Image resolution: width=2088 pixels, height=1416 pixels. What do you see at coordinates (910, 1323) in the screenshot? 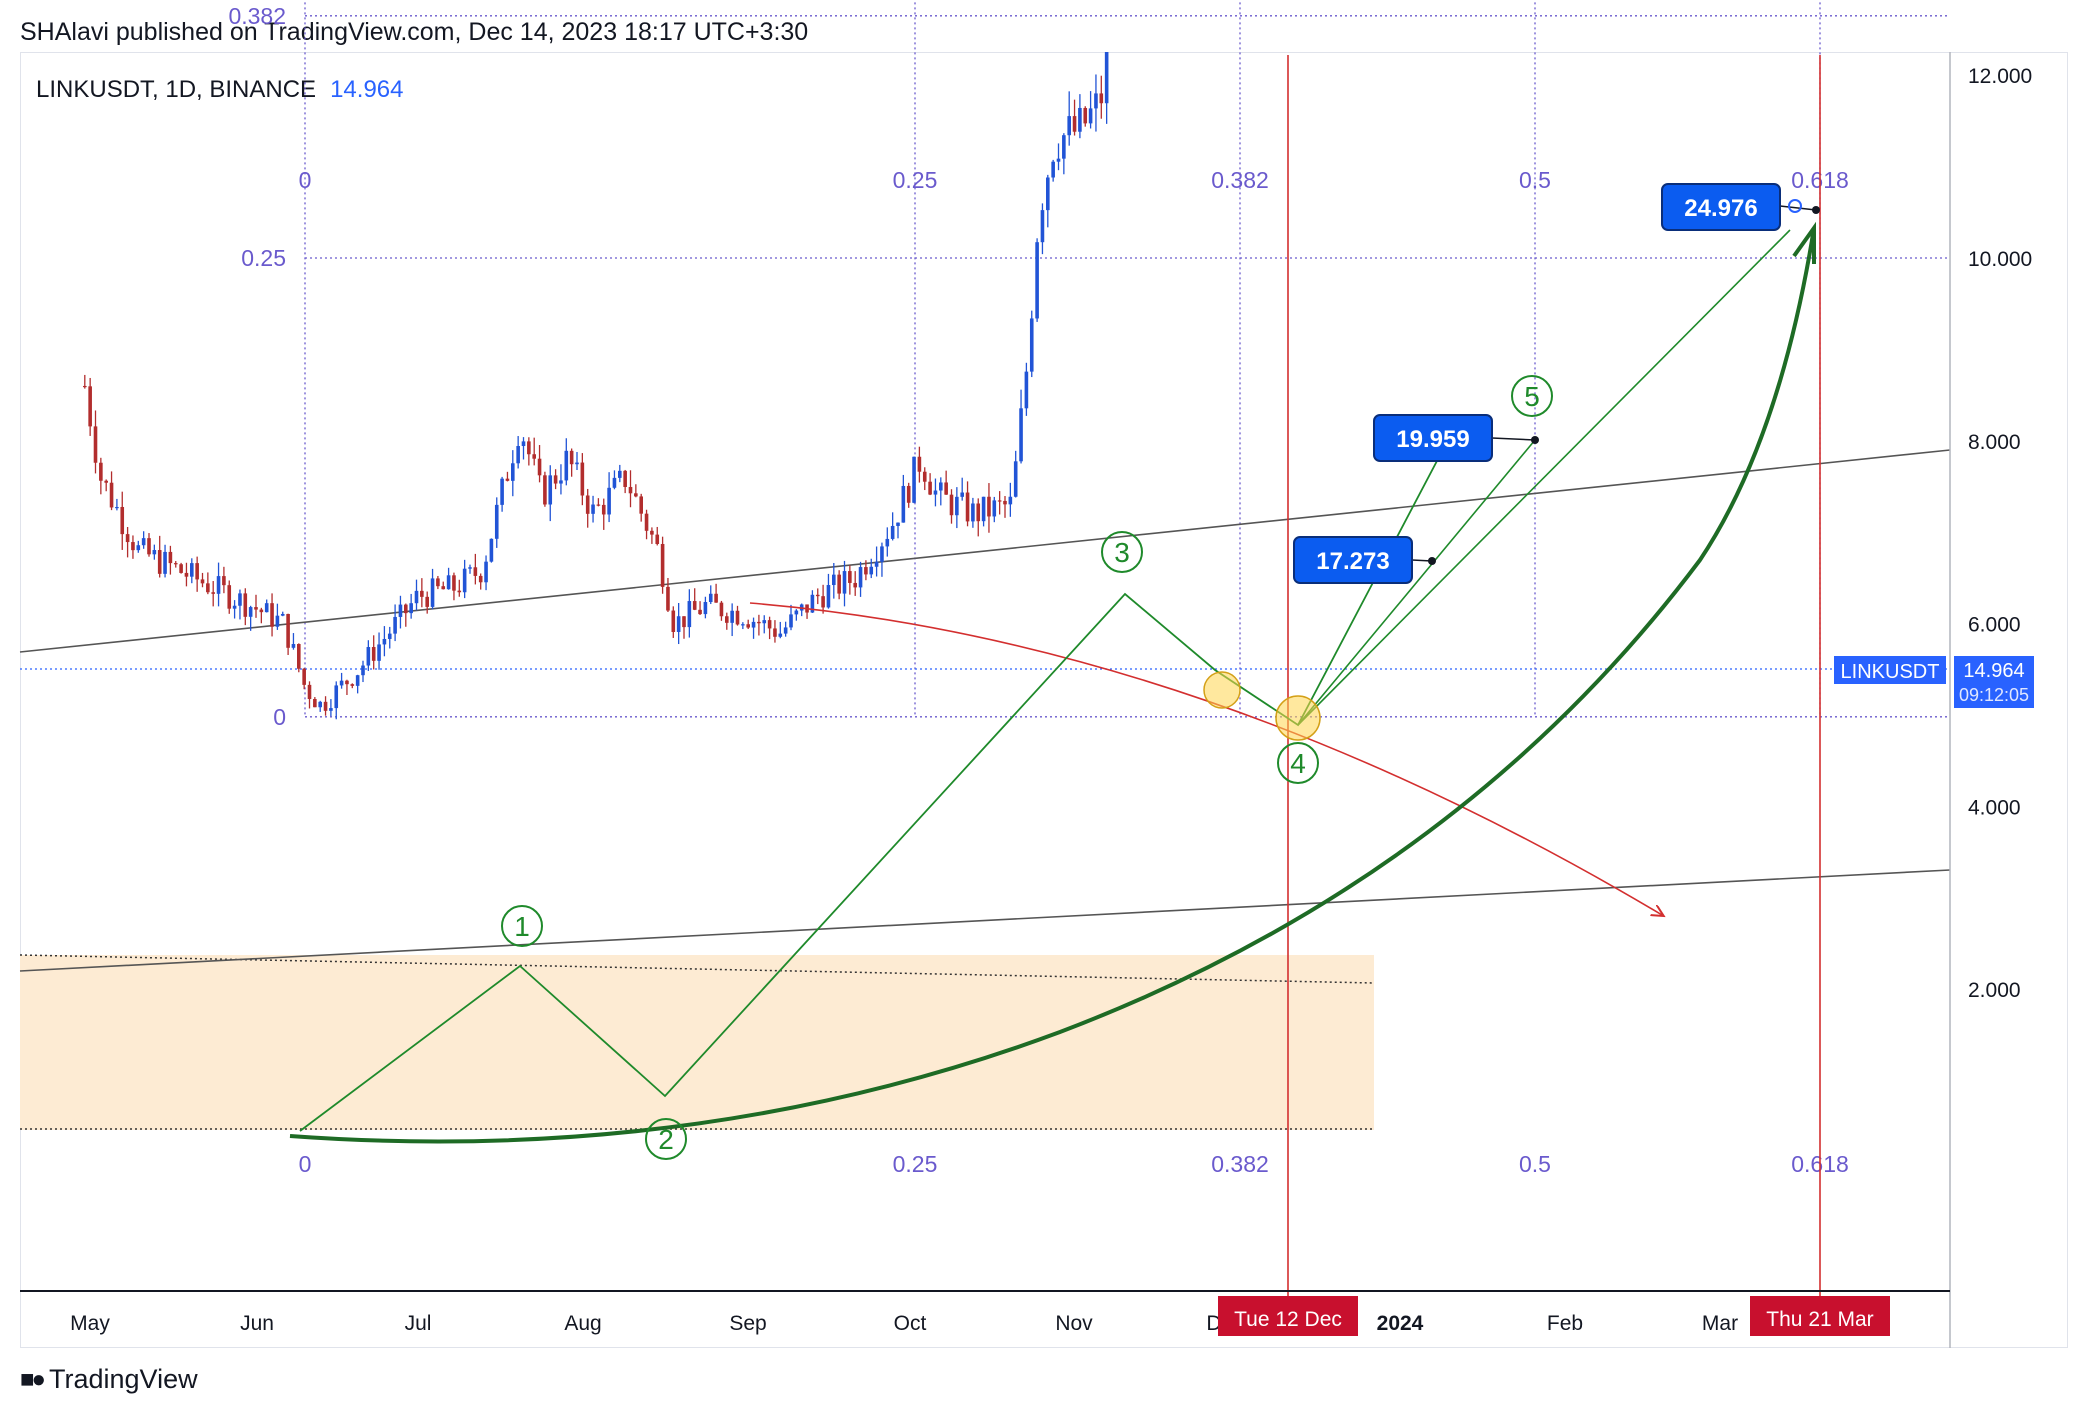
I see `x-tick-label: Oct` at bounding box center [910, 1323].